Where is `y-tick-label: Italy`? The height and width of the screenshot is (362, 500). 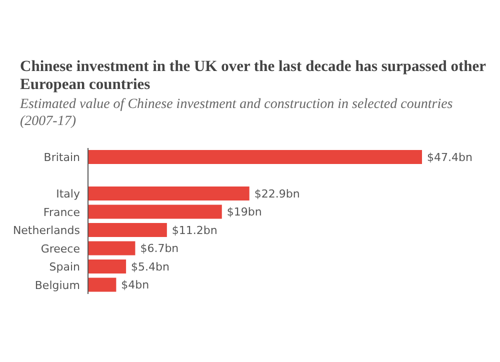 y-tick-label: Italy is located at coordinates (68, 194).